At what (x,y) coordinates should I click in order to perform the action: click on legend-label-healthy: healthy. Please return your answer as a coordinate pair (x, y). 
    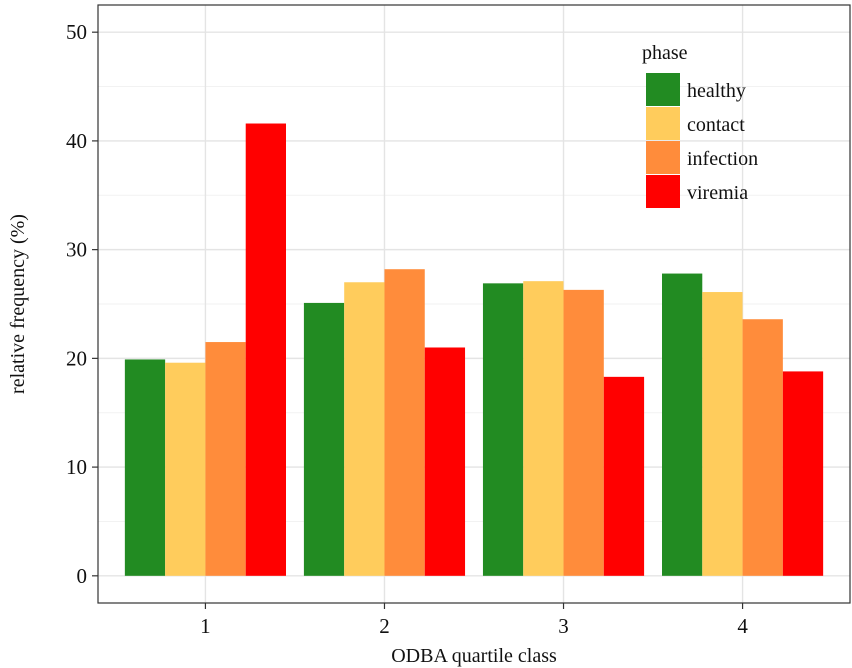
    Looking at the image, I should click on (716, 91).